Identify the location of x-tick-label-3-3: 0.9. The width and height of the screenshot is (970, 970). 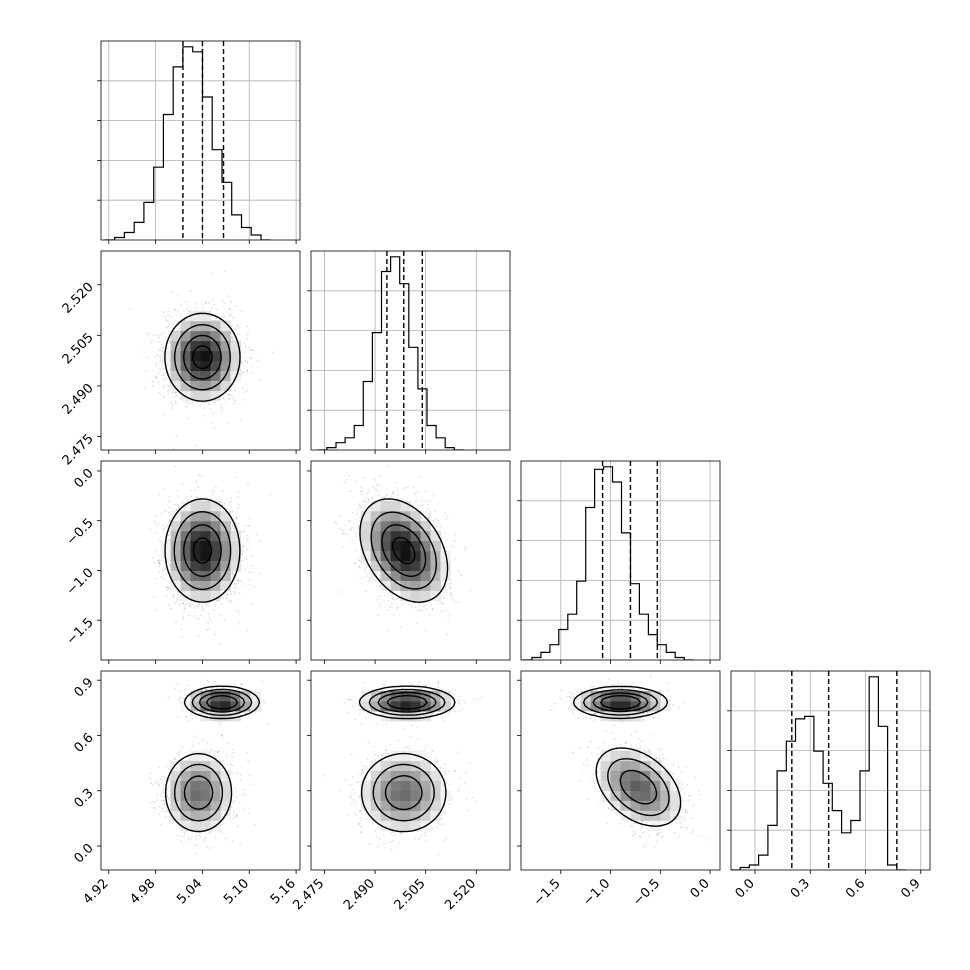
(910, 888).